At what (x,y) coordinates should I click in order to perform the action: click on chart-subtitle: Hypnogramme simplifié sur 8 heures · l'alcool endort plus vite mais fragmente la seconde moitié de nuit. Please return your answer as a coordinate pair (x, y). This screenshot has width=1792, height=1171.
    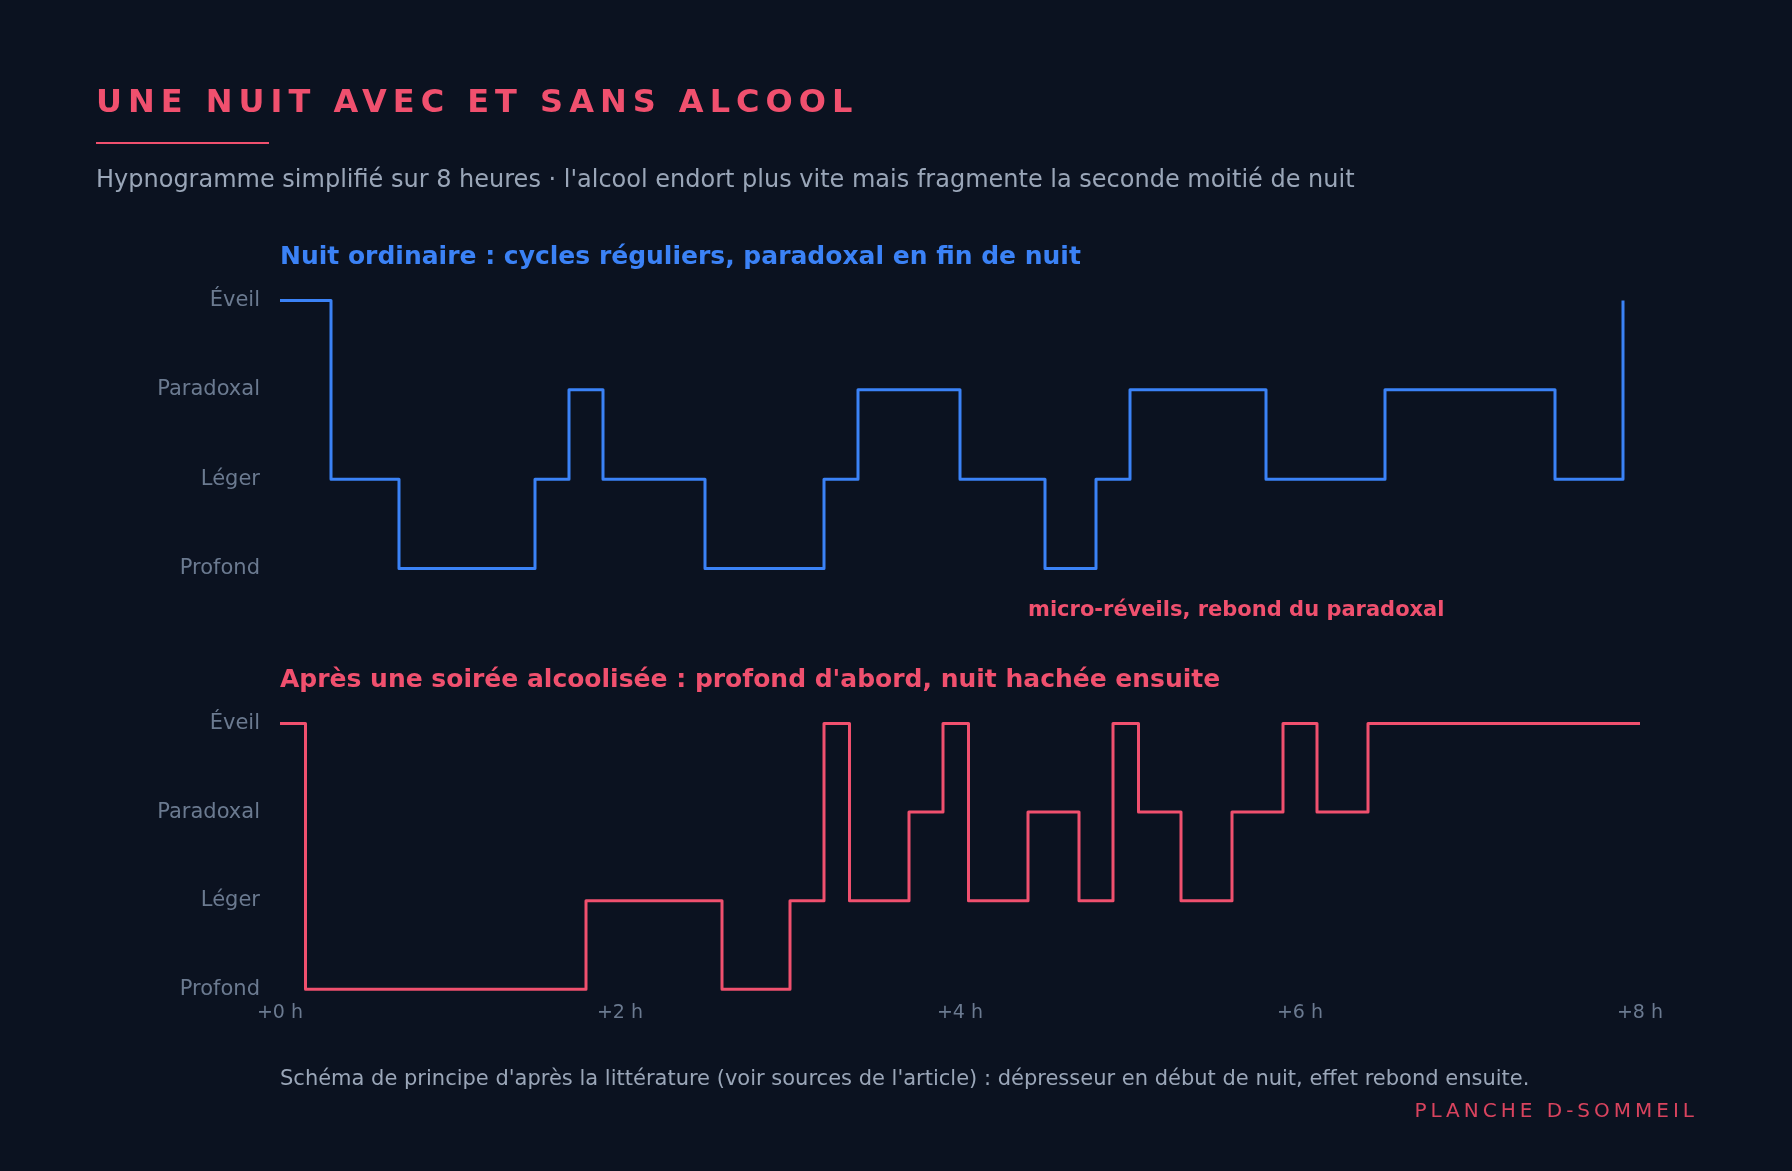
    Looking at the image, I should click on (725, 179).